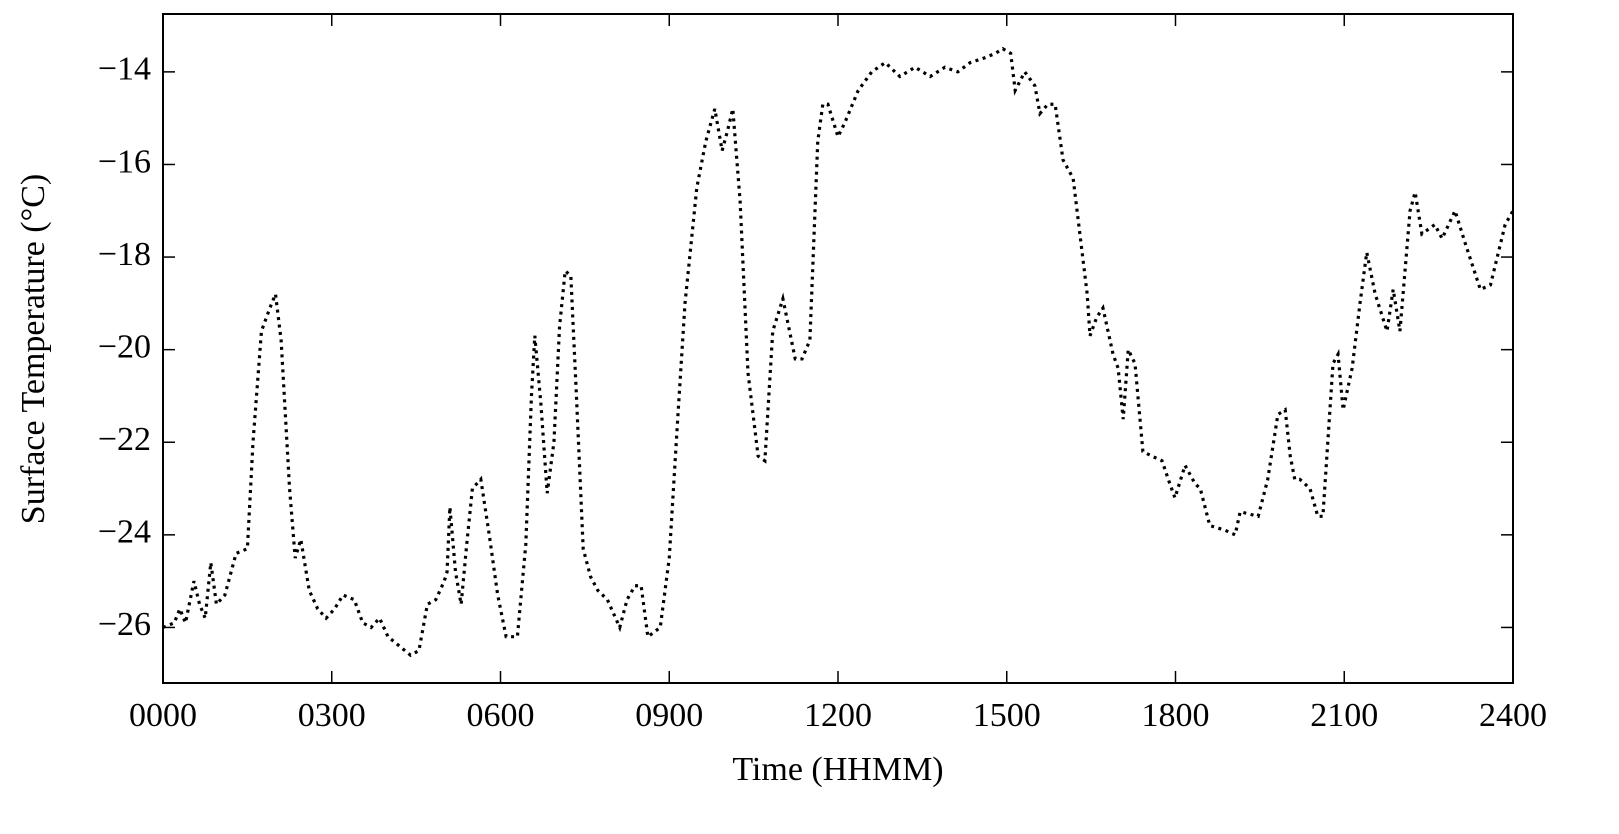 Image resolution: width=1619 pixels, height=834 pixels. I want to click on y-tick-label: −26, so click(124, 624).